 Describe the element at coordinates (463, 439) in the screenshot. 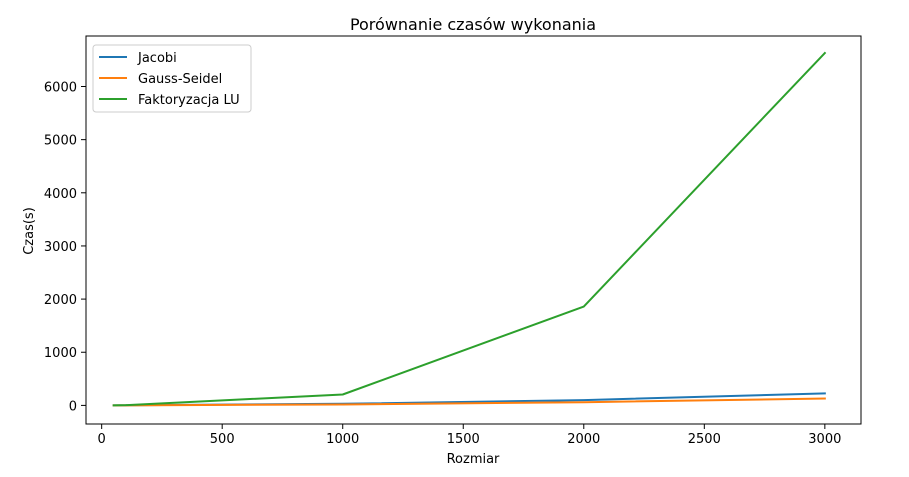

I see `x-tick-label: 1500` at that location.